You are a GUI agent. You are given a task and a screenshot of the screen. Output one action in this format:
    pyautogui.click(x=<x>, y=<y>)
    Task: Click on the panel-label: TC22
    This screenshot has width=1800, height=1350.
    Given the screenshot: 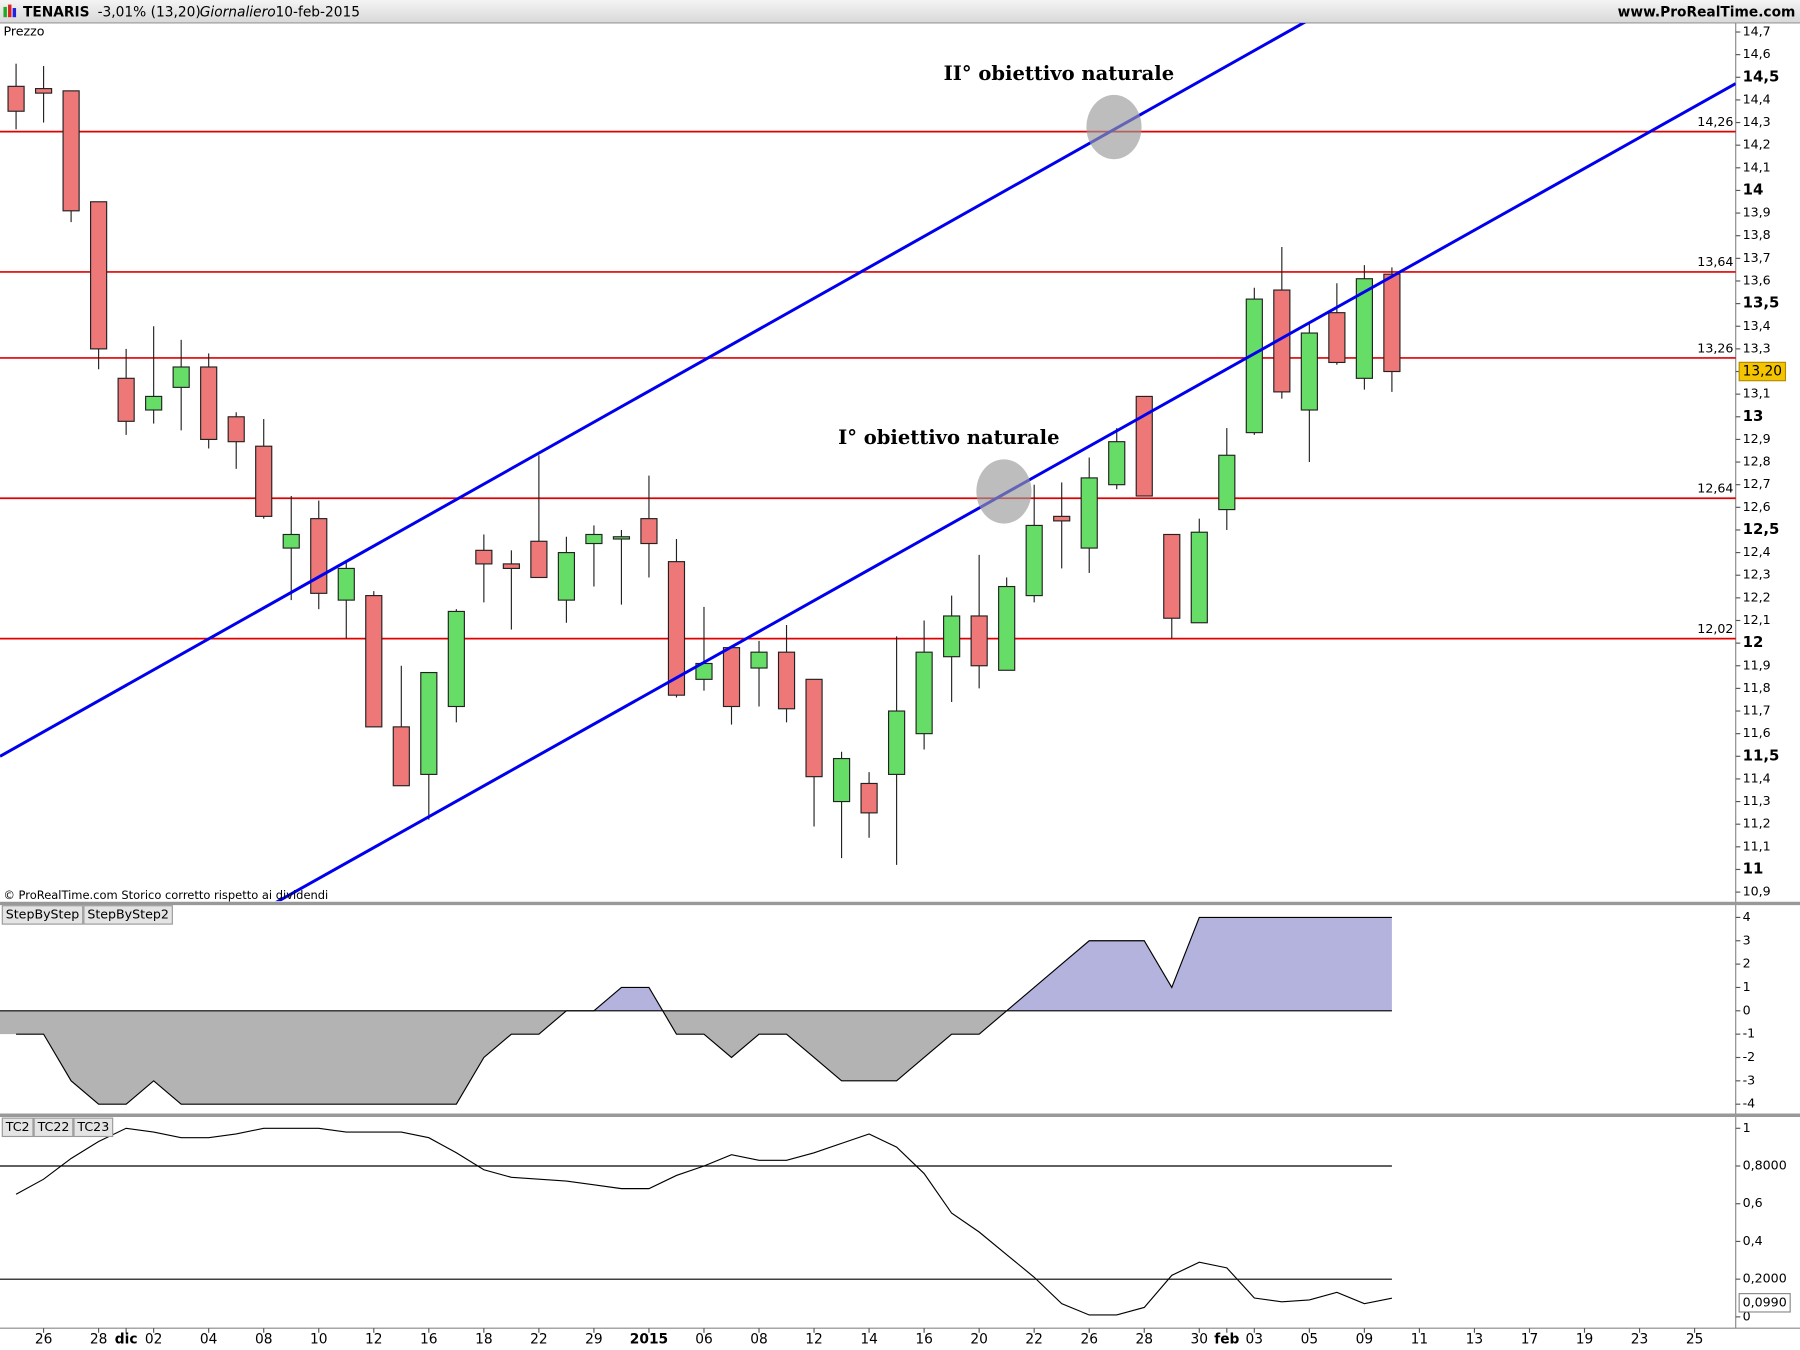 What is the action you would take?
    pyautogui.click(x=53, y=1126)
    